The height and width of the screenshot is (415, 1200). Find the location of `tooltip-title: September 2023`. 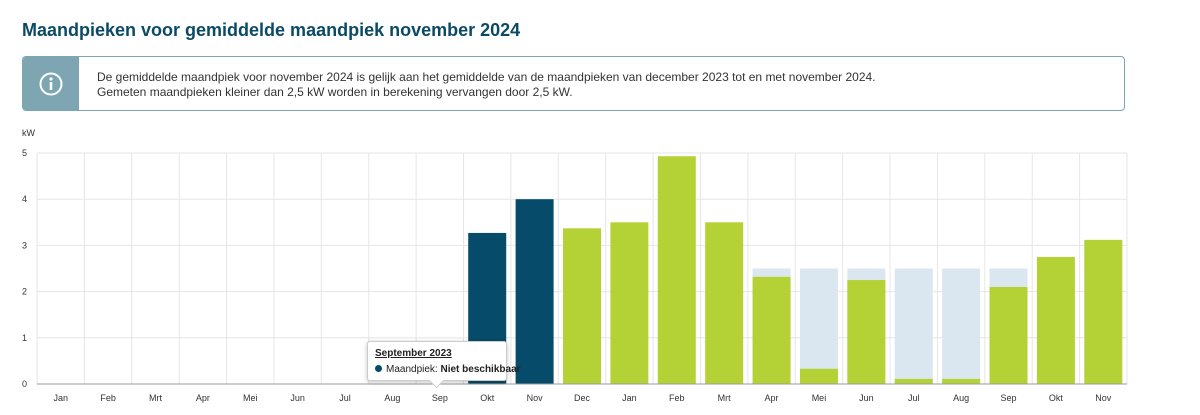

tooltip-title: September 2023 is located at coordinates (413, 353).